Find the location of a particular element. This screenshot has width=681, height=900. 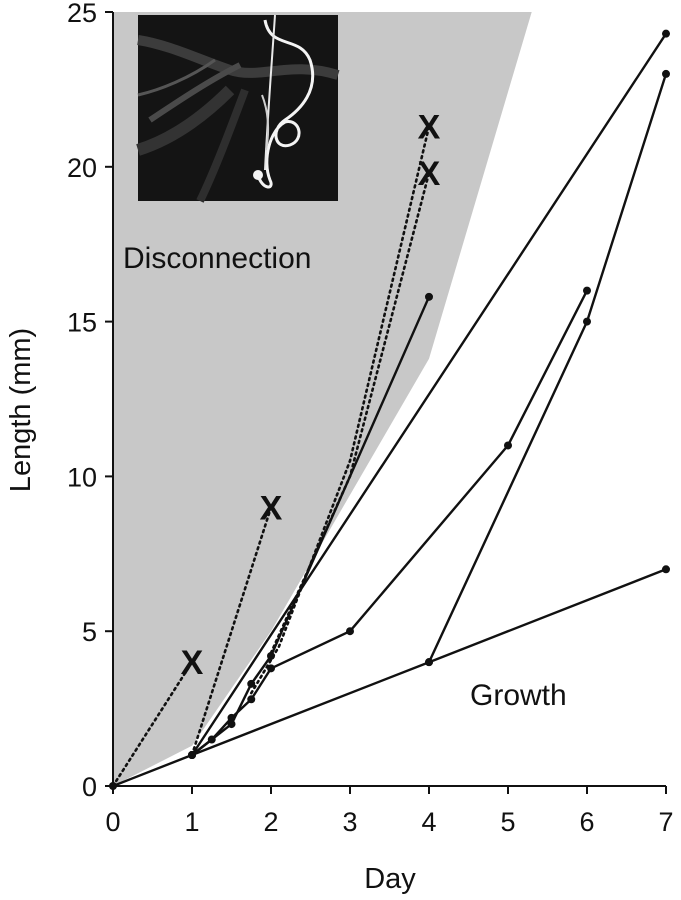

y-tick-label: 15 is located at coordinates (82, 323).